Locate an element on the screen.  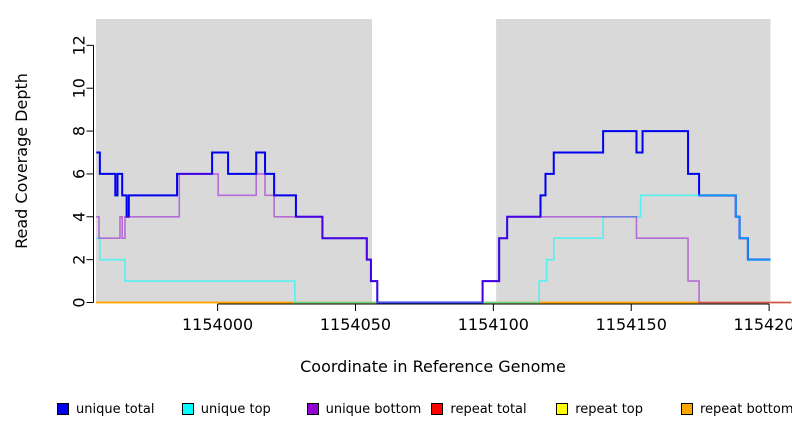
y-tick-label: 10 is located at coordinates (79, 88).